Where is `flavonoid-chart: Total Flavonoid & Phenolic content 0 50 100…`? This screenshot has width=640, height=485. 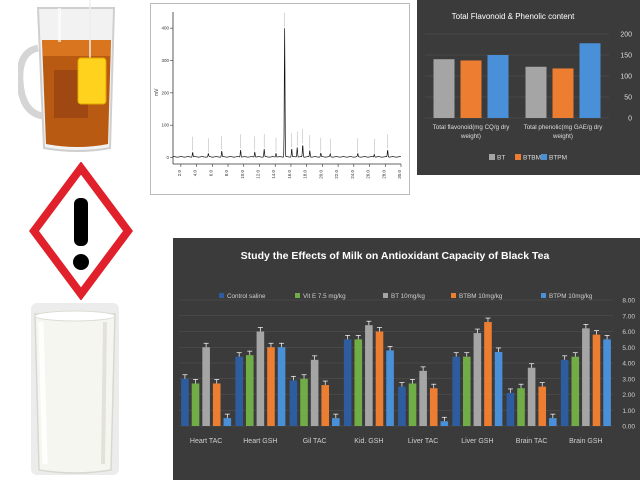 flavonoid-chart: Total Flavonoid & Phenolic content 0 50 100… is located at coordinates (528, 87).